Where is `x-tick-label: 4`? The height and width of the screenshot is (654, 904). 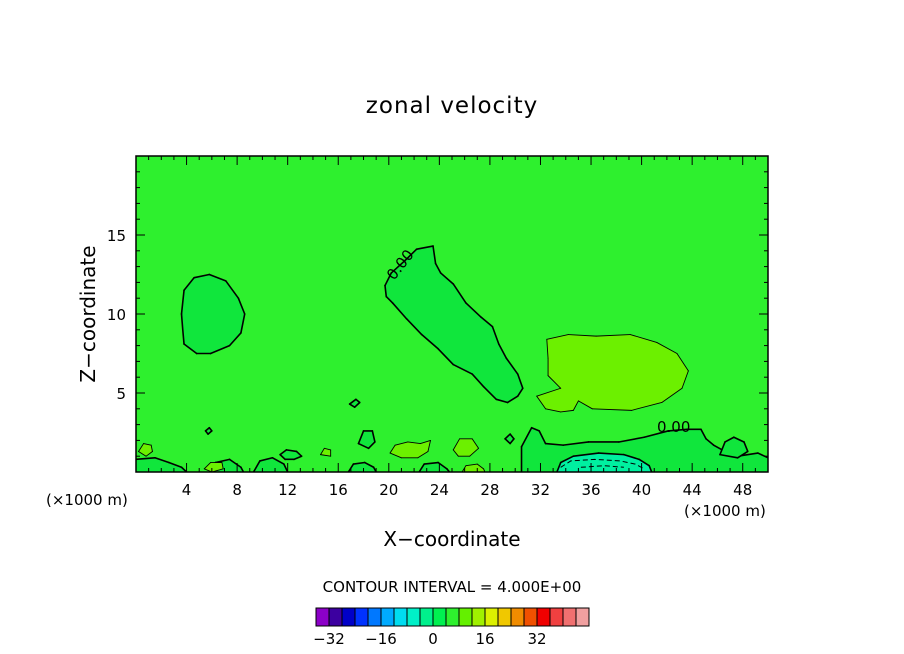 x-tick-label: 4 is located at coordinates (187, 490).